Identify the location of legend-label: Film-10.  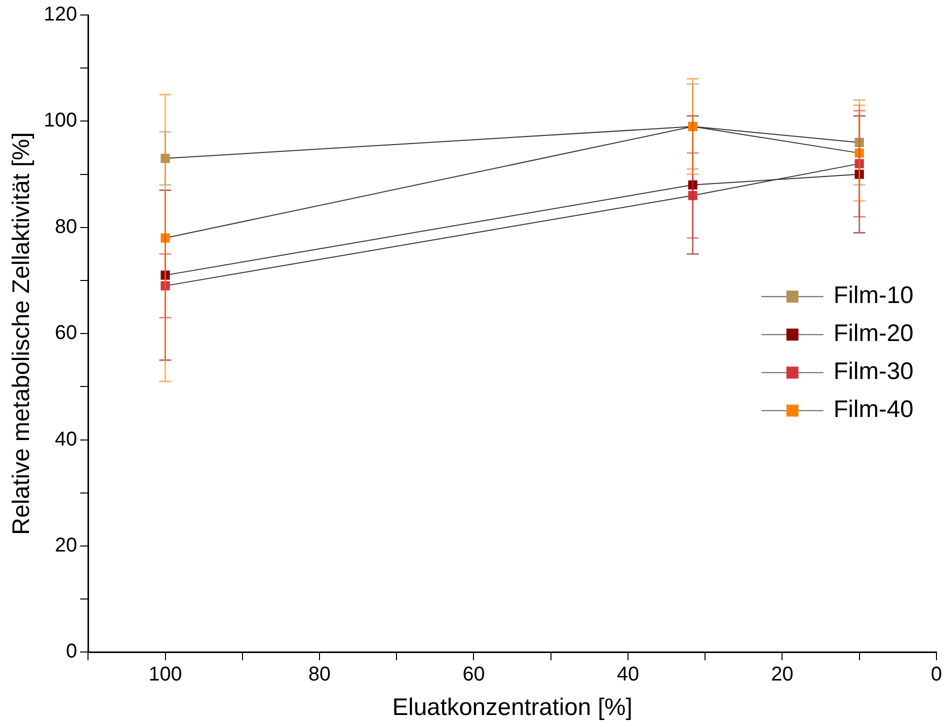
(873, 296).